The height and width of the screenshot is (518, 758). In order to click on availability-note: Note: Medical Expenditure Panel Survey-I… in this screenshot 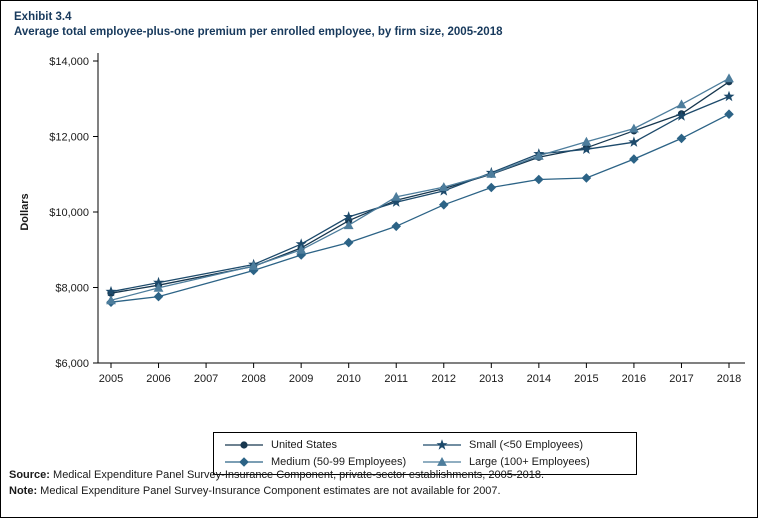, I will do `click(276, 491)`.